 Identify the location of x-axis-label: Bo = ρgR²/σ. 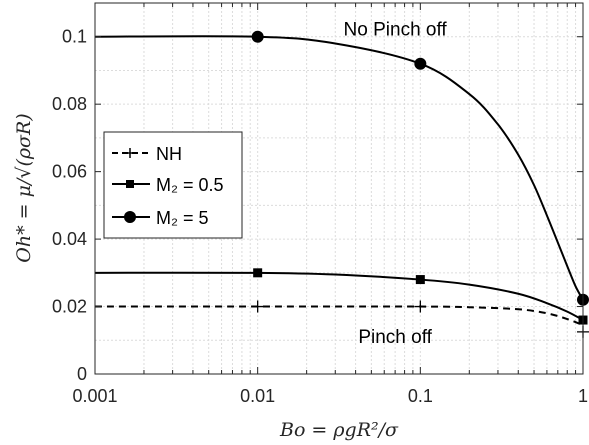
(339, 430).